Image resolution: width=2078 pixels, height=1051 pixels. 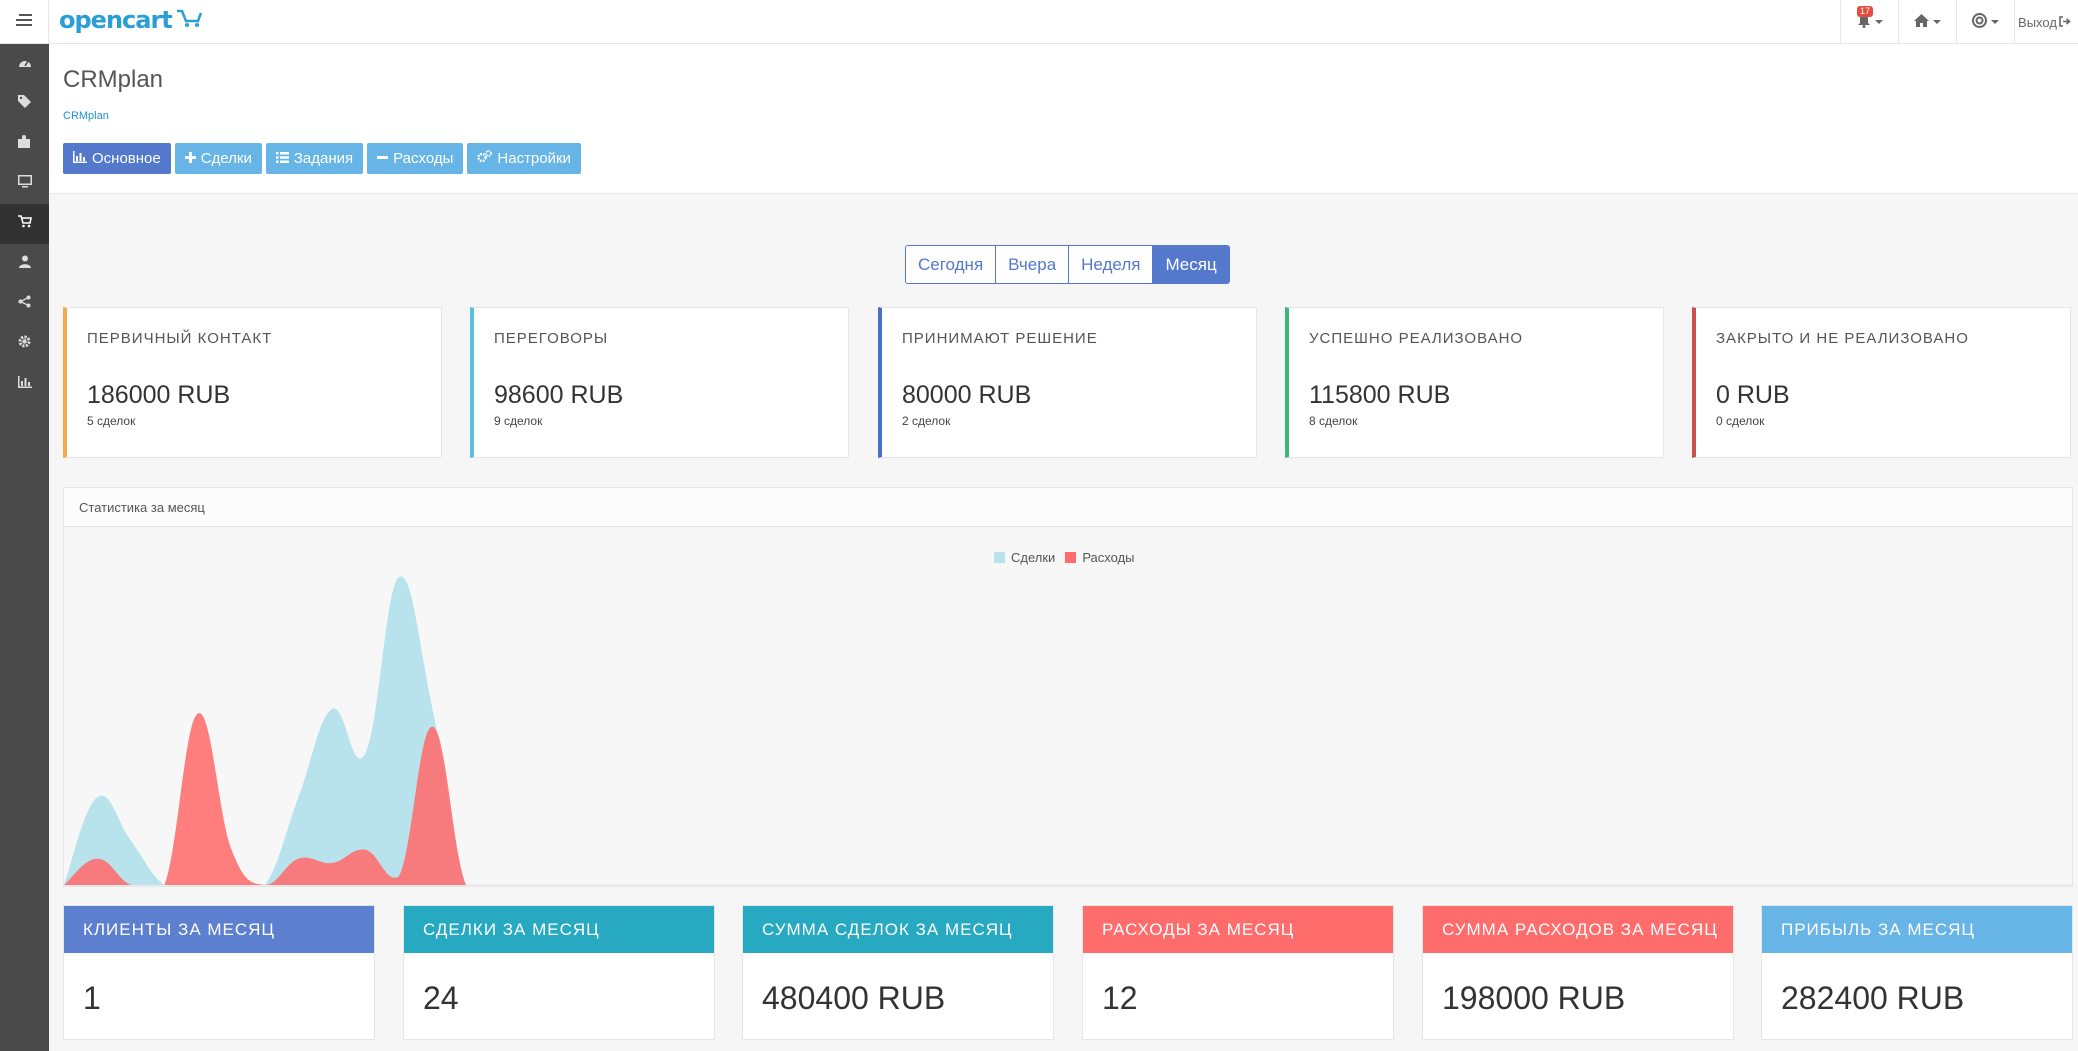 I want to click on legend-label: Расходы, so click(x=1108, y=557).